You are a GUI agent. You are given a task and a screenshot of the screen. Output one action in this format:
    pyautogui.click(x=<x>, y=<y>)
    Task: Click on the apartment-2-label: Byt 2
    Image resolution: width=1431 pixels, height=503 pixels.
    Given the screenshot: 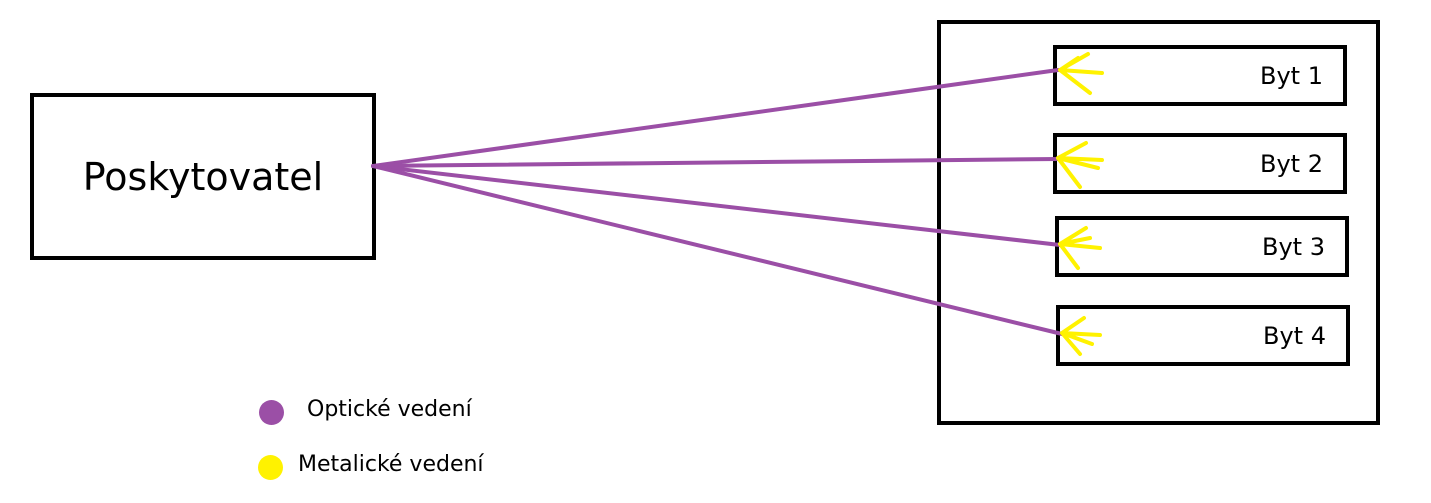 What is the action you would take?
    pyautogui.click(x=1291, y=163)
    